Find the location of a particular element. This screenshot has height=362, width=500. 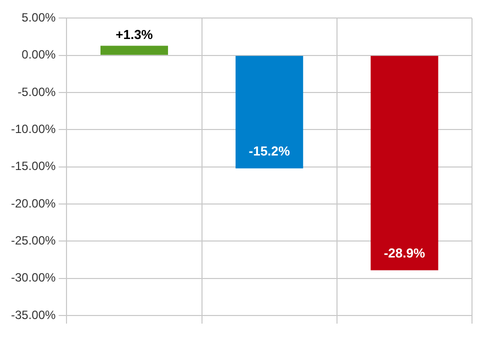

y-tick-label: -30.00% is located at coordinates (33, 277).